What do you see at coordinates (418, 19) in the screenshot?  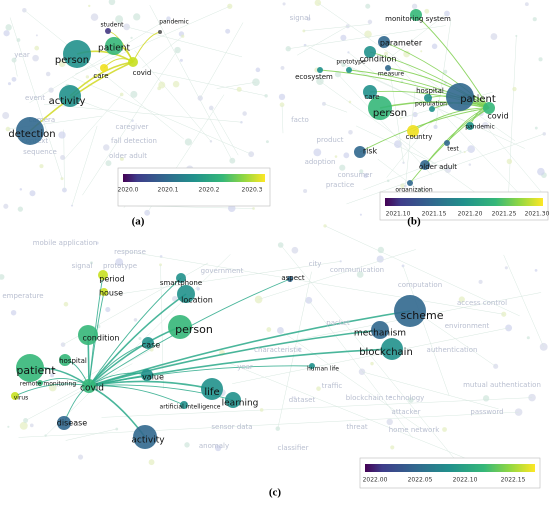 I see `node-label: monitoring system` at bounding box center [418, 19].